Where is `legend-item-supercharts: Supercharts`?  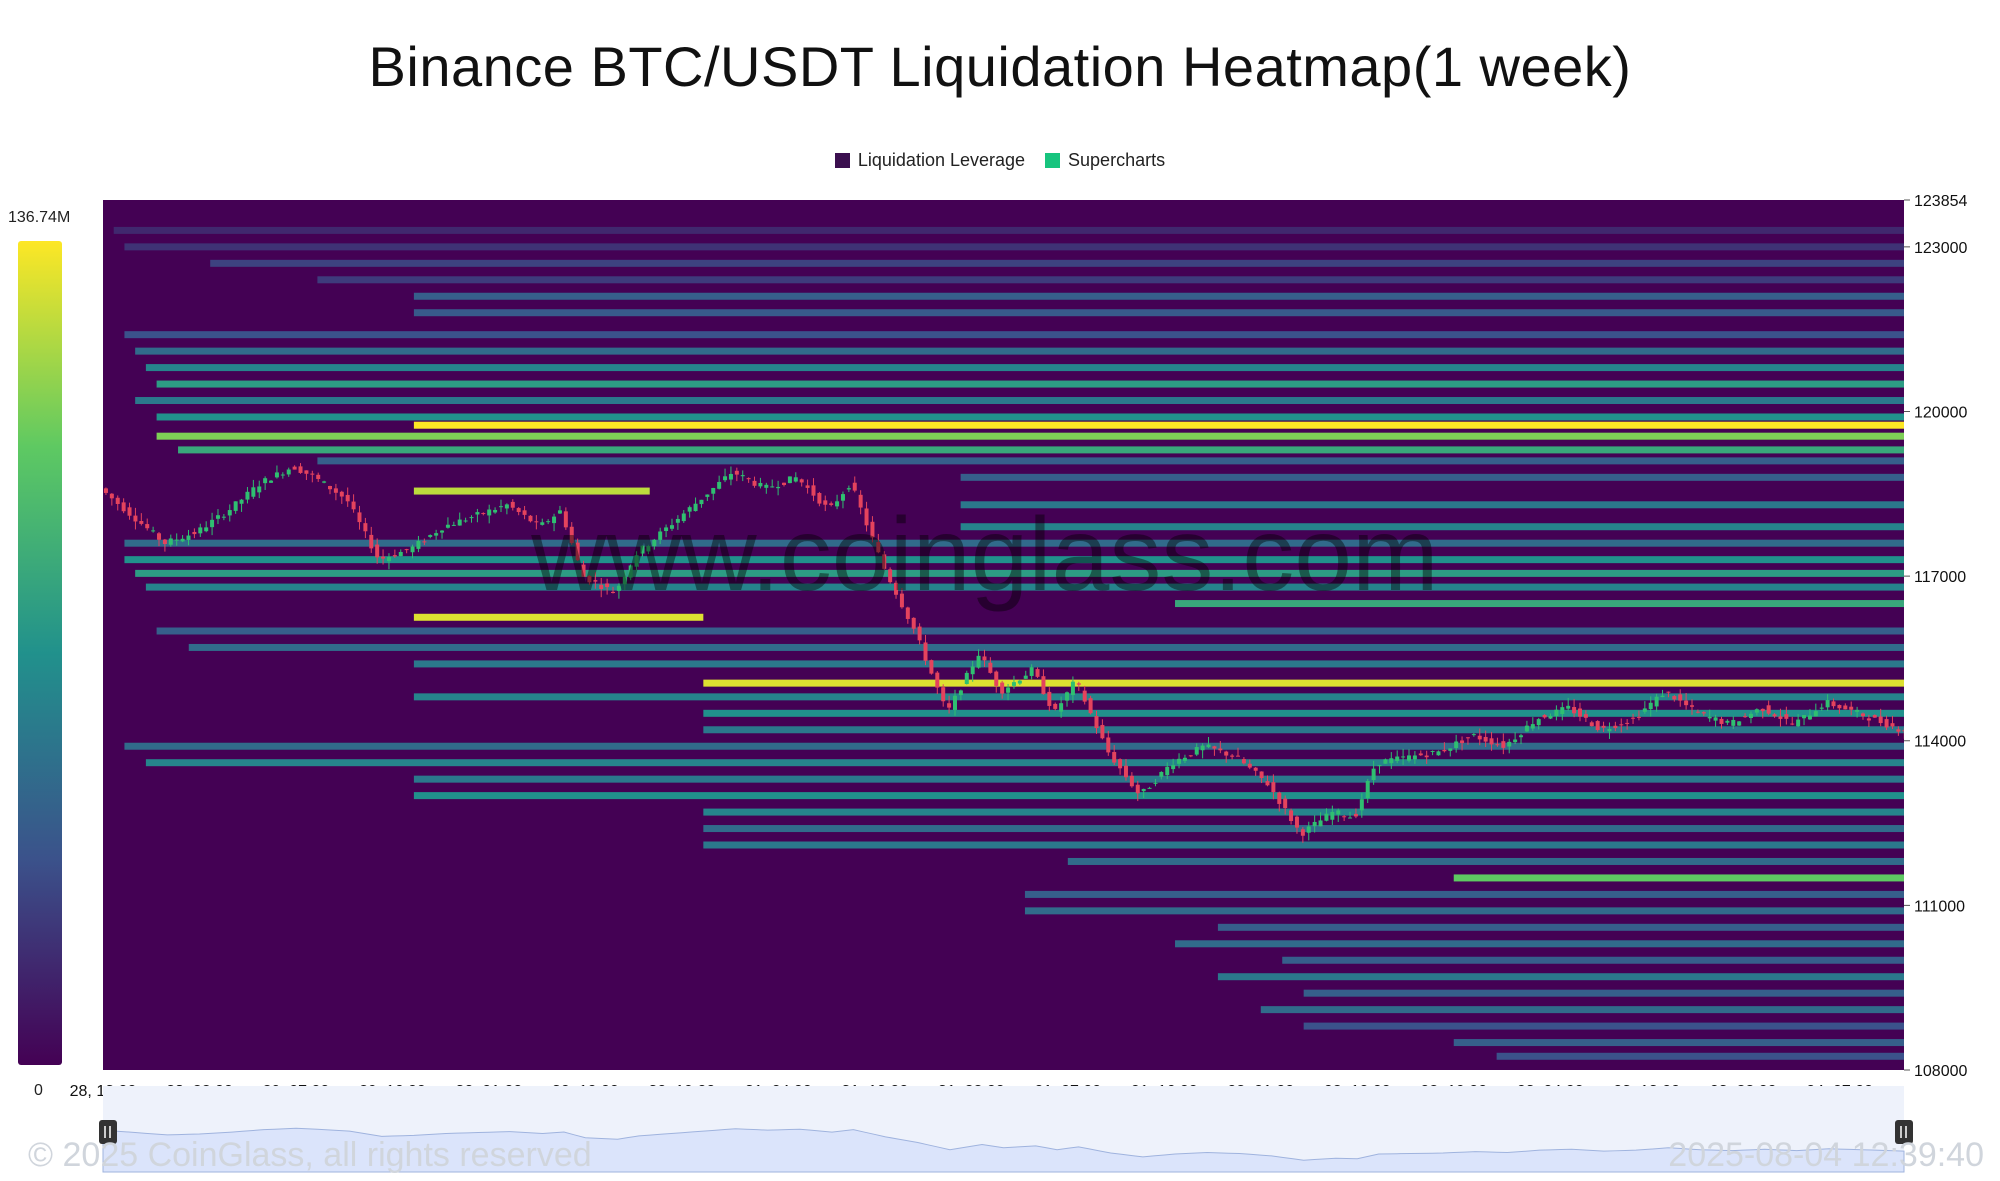
legend-item-supercharts: Supercharts is located at coordinates (1105, 160).